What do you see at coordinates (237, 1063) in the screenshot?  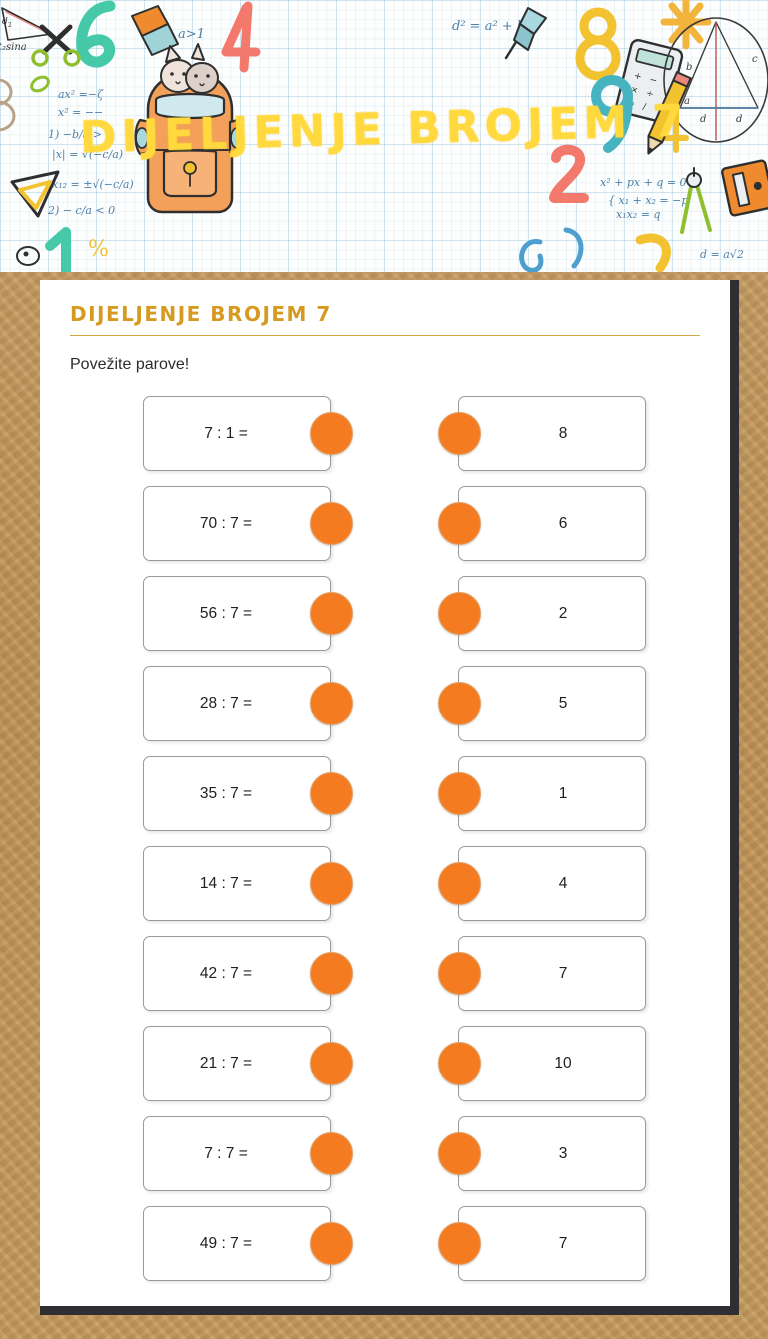 I see `question-card: 21 : 7 =` at bounding box center [237, 1063].